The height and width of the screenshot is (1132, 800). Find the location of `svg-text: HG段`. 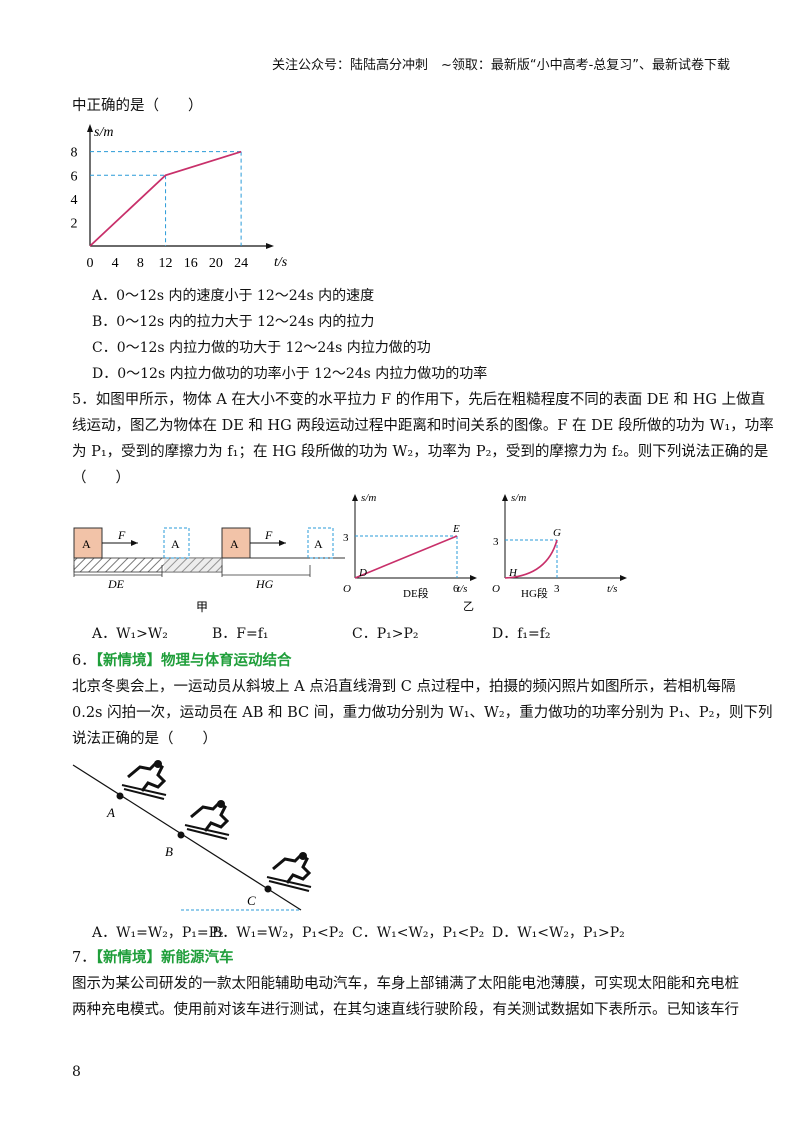

svg-text: HG段 is located at coordinates (534, 593).